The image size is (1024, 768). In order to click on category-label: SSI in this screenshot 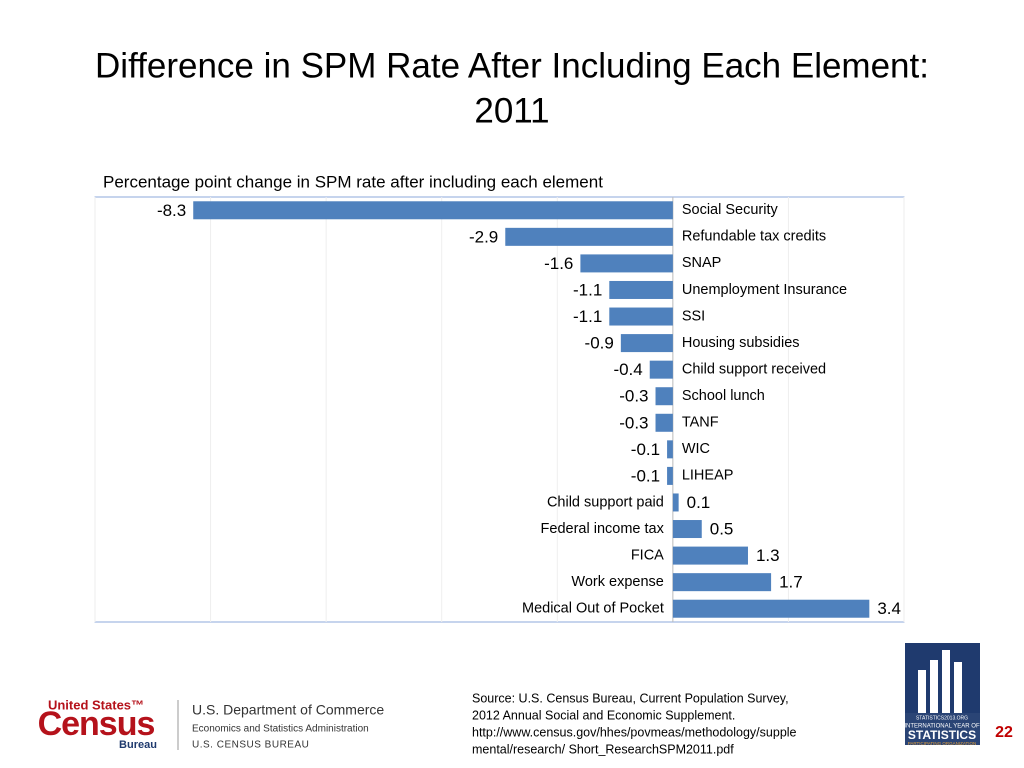, I will do `click(693, 316)`.